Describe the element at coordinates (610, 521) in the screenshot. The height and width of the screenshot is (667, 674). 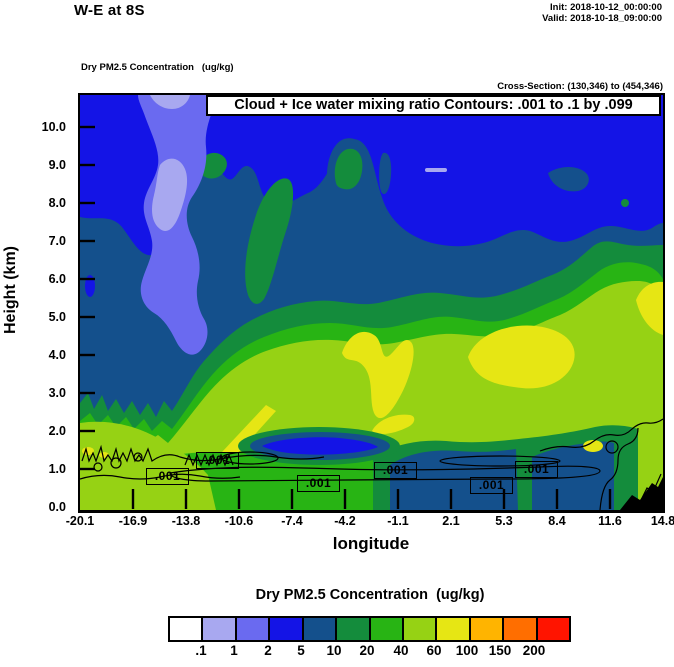
I see `x-tick-label: 11.6` at that location.